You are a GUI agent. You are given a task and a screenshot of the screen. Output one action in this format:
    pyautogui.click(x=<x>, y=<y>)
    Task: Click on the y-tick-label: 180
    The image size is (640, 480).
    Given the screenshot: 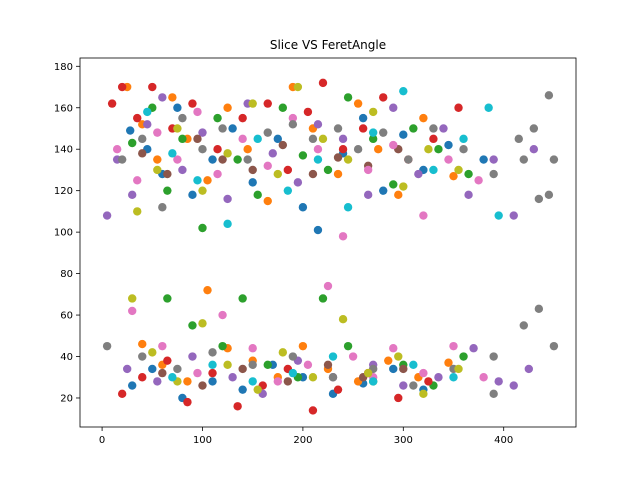 What is the action you would take?
    pyautogui.click(x=63, y=67)
    